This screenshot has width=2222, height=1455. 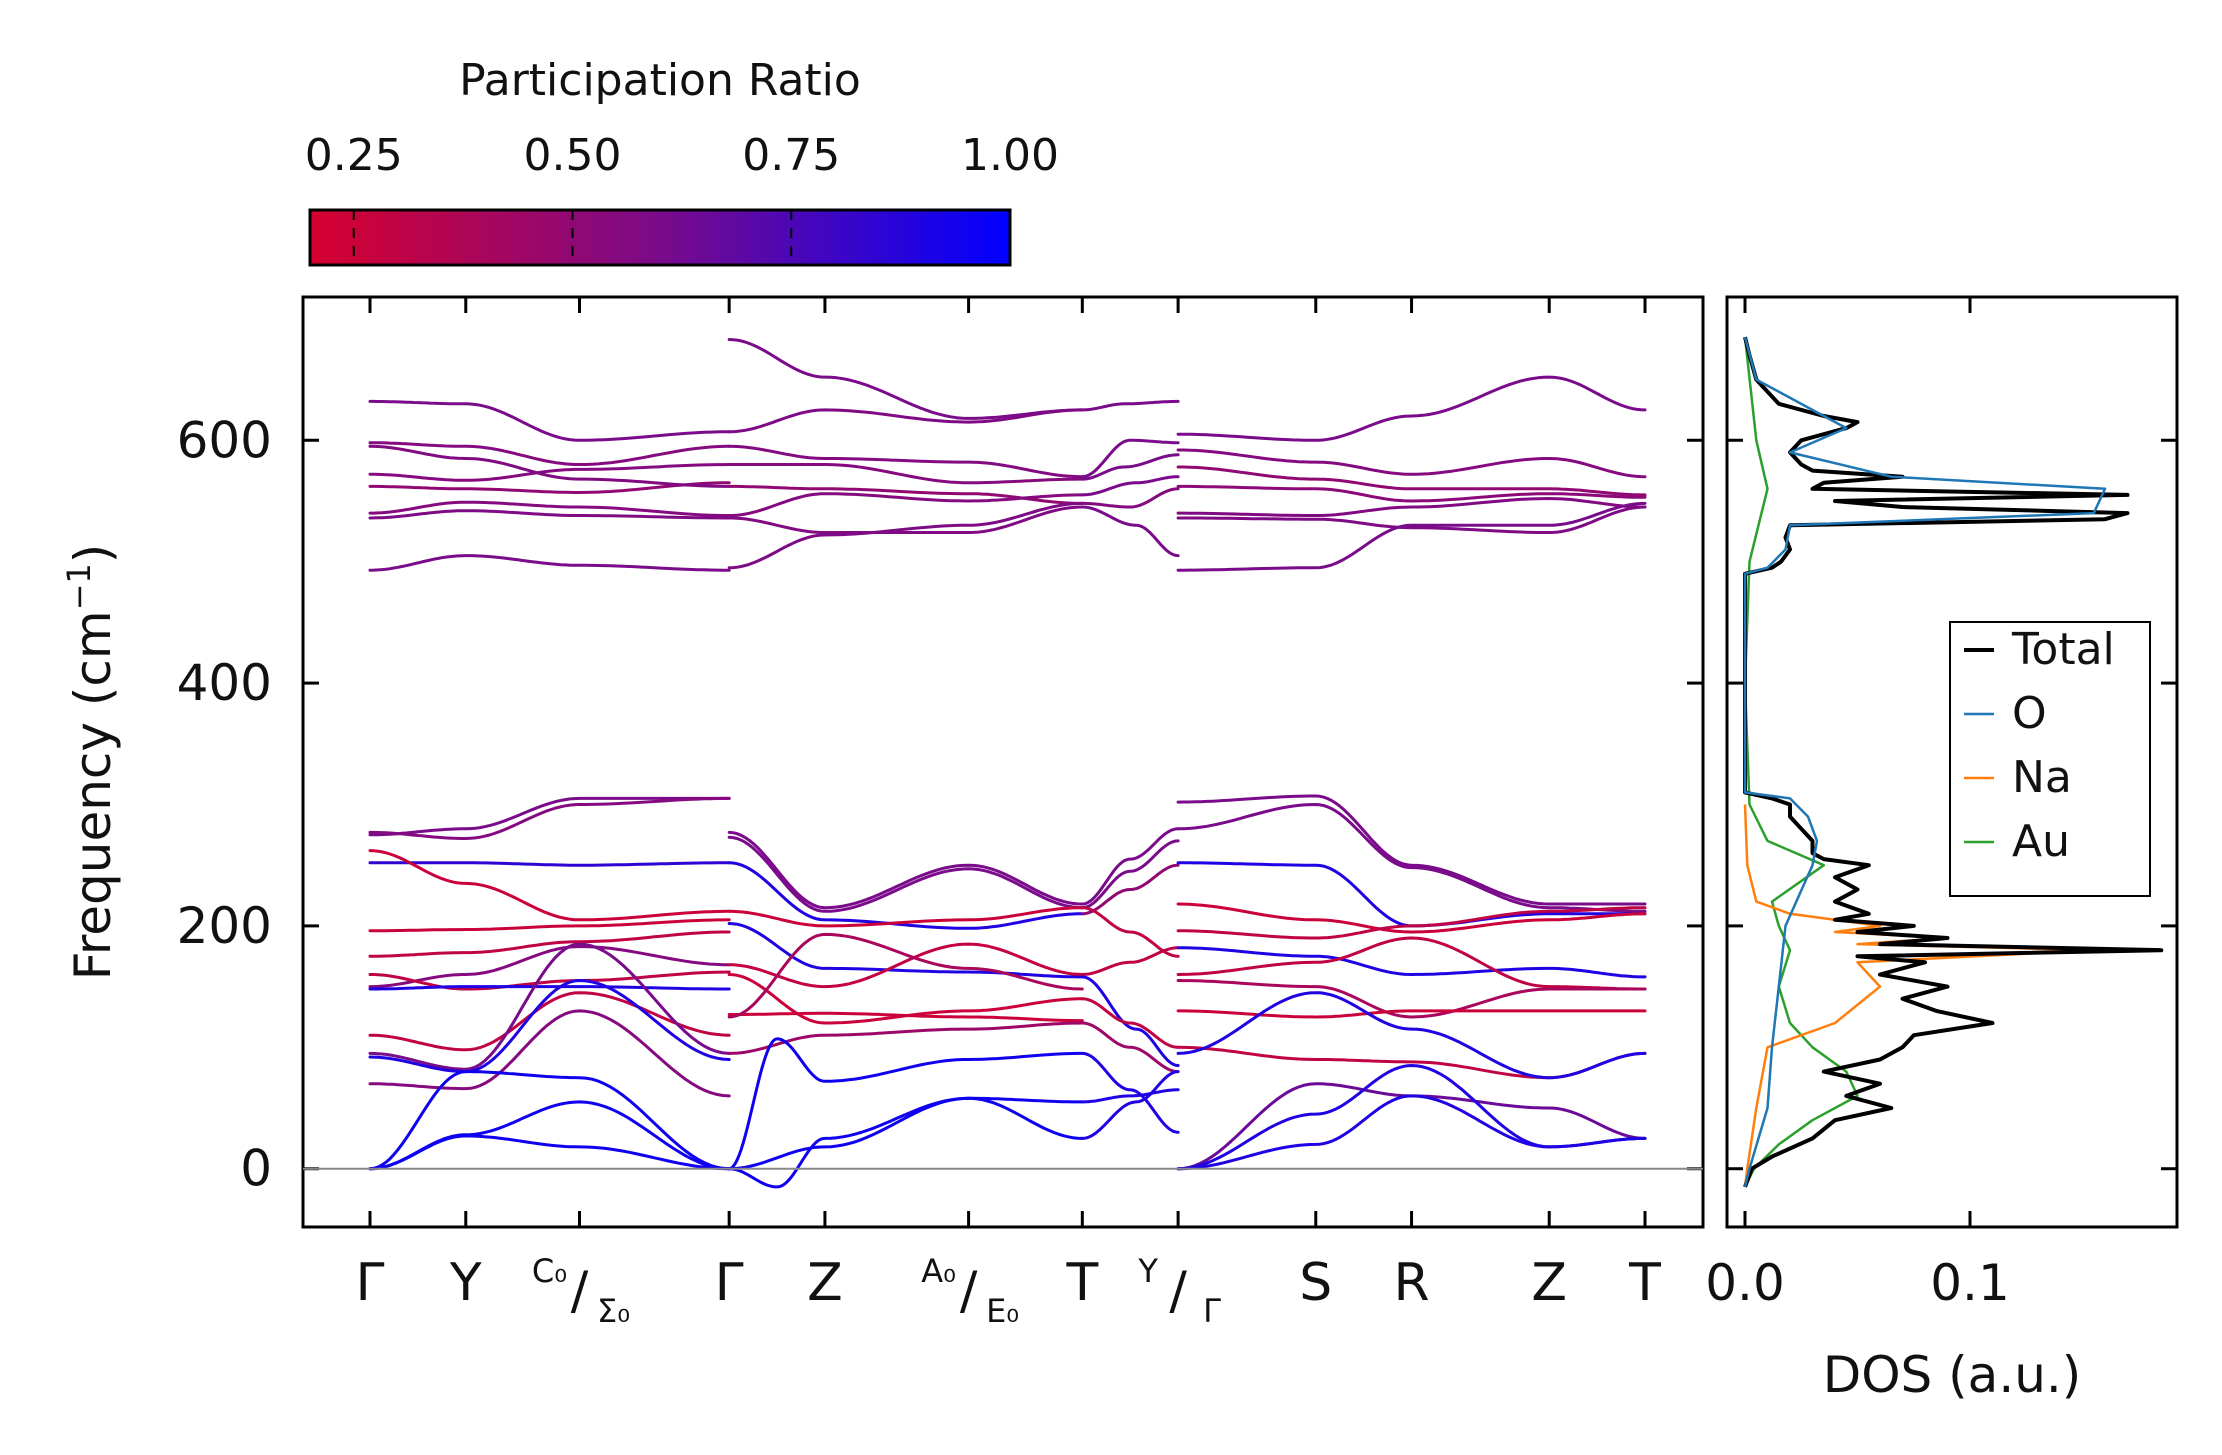 I want to click on dos-legend-label: Au, so click(x=2041, y=841).